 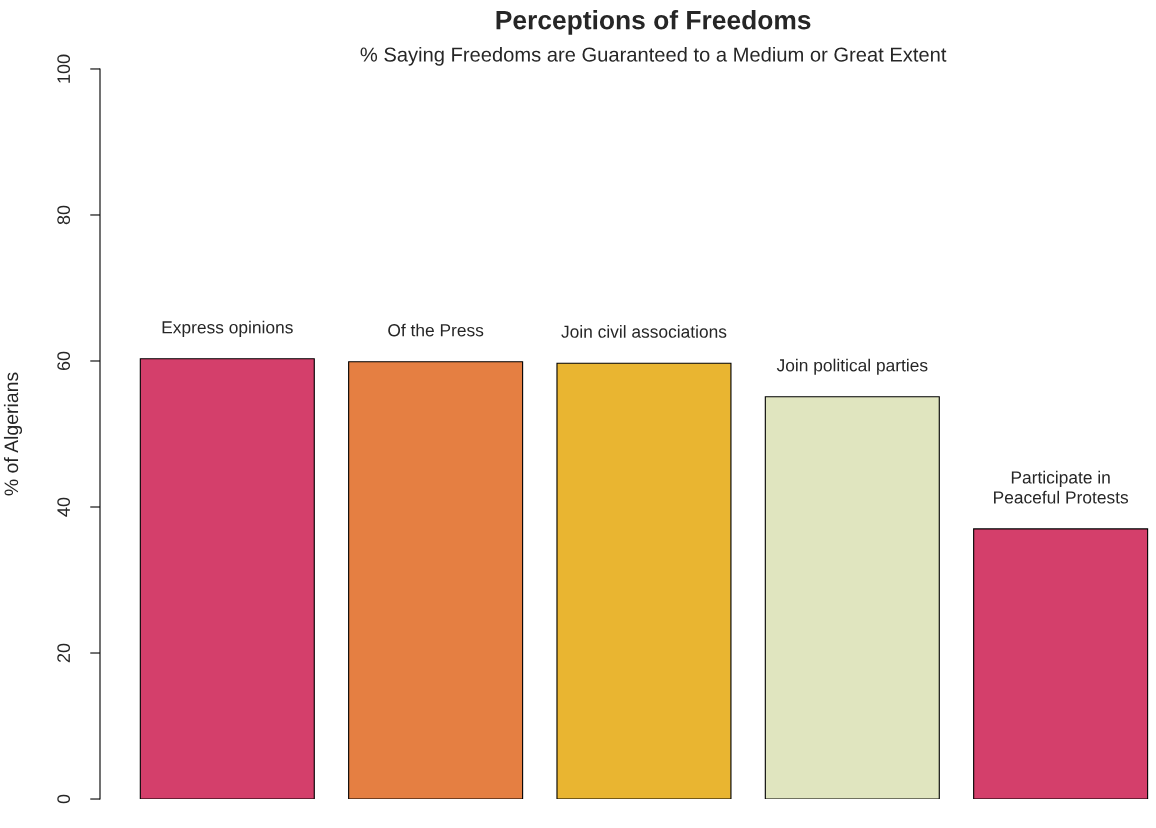 I want to click on y-axis-title: % of Algerians, so click(x=13, y=434).